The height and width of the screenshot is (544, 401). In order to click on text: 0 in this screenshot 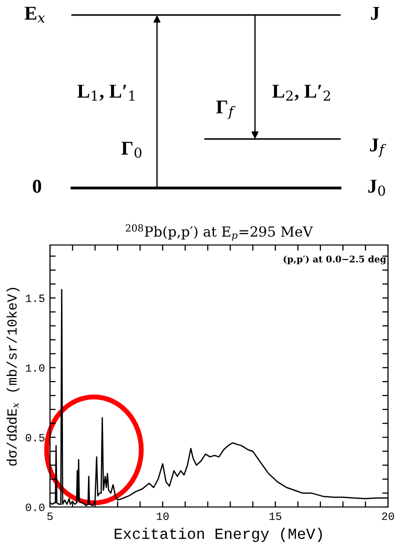, I will do `click(37, 186)`.